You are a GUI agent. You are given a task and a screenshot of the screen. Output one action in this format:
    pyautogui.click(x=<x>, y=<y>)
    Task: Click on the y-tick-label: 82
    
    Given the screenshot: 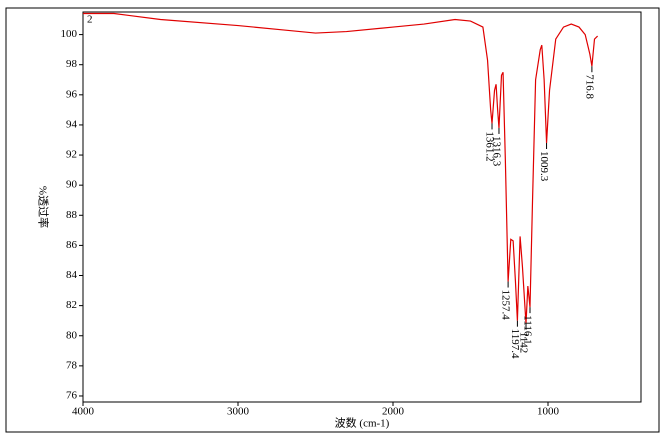 What is the action you would take?
    pyautogui.click(x=71, y=305)
    